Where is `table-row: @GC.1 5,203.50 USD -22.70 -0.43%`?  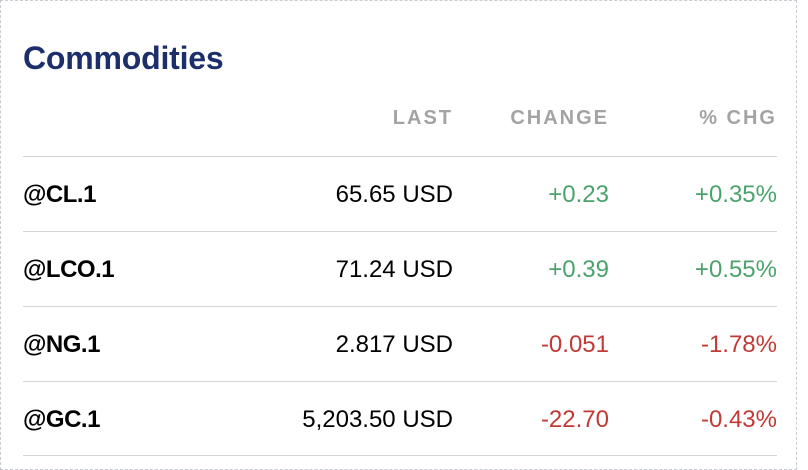
table-row: @GC.1 5,203.50 USD -22.70 -0.43% is located at coordinates (400, 418).